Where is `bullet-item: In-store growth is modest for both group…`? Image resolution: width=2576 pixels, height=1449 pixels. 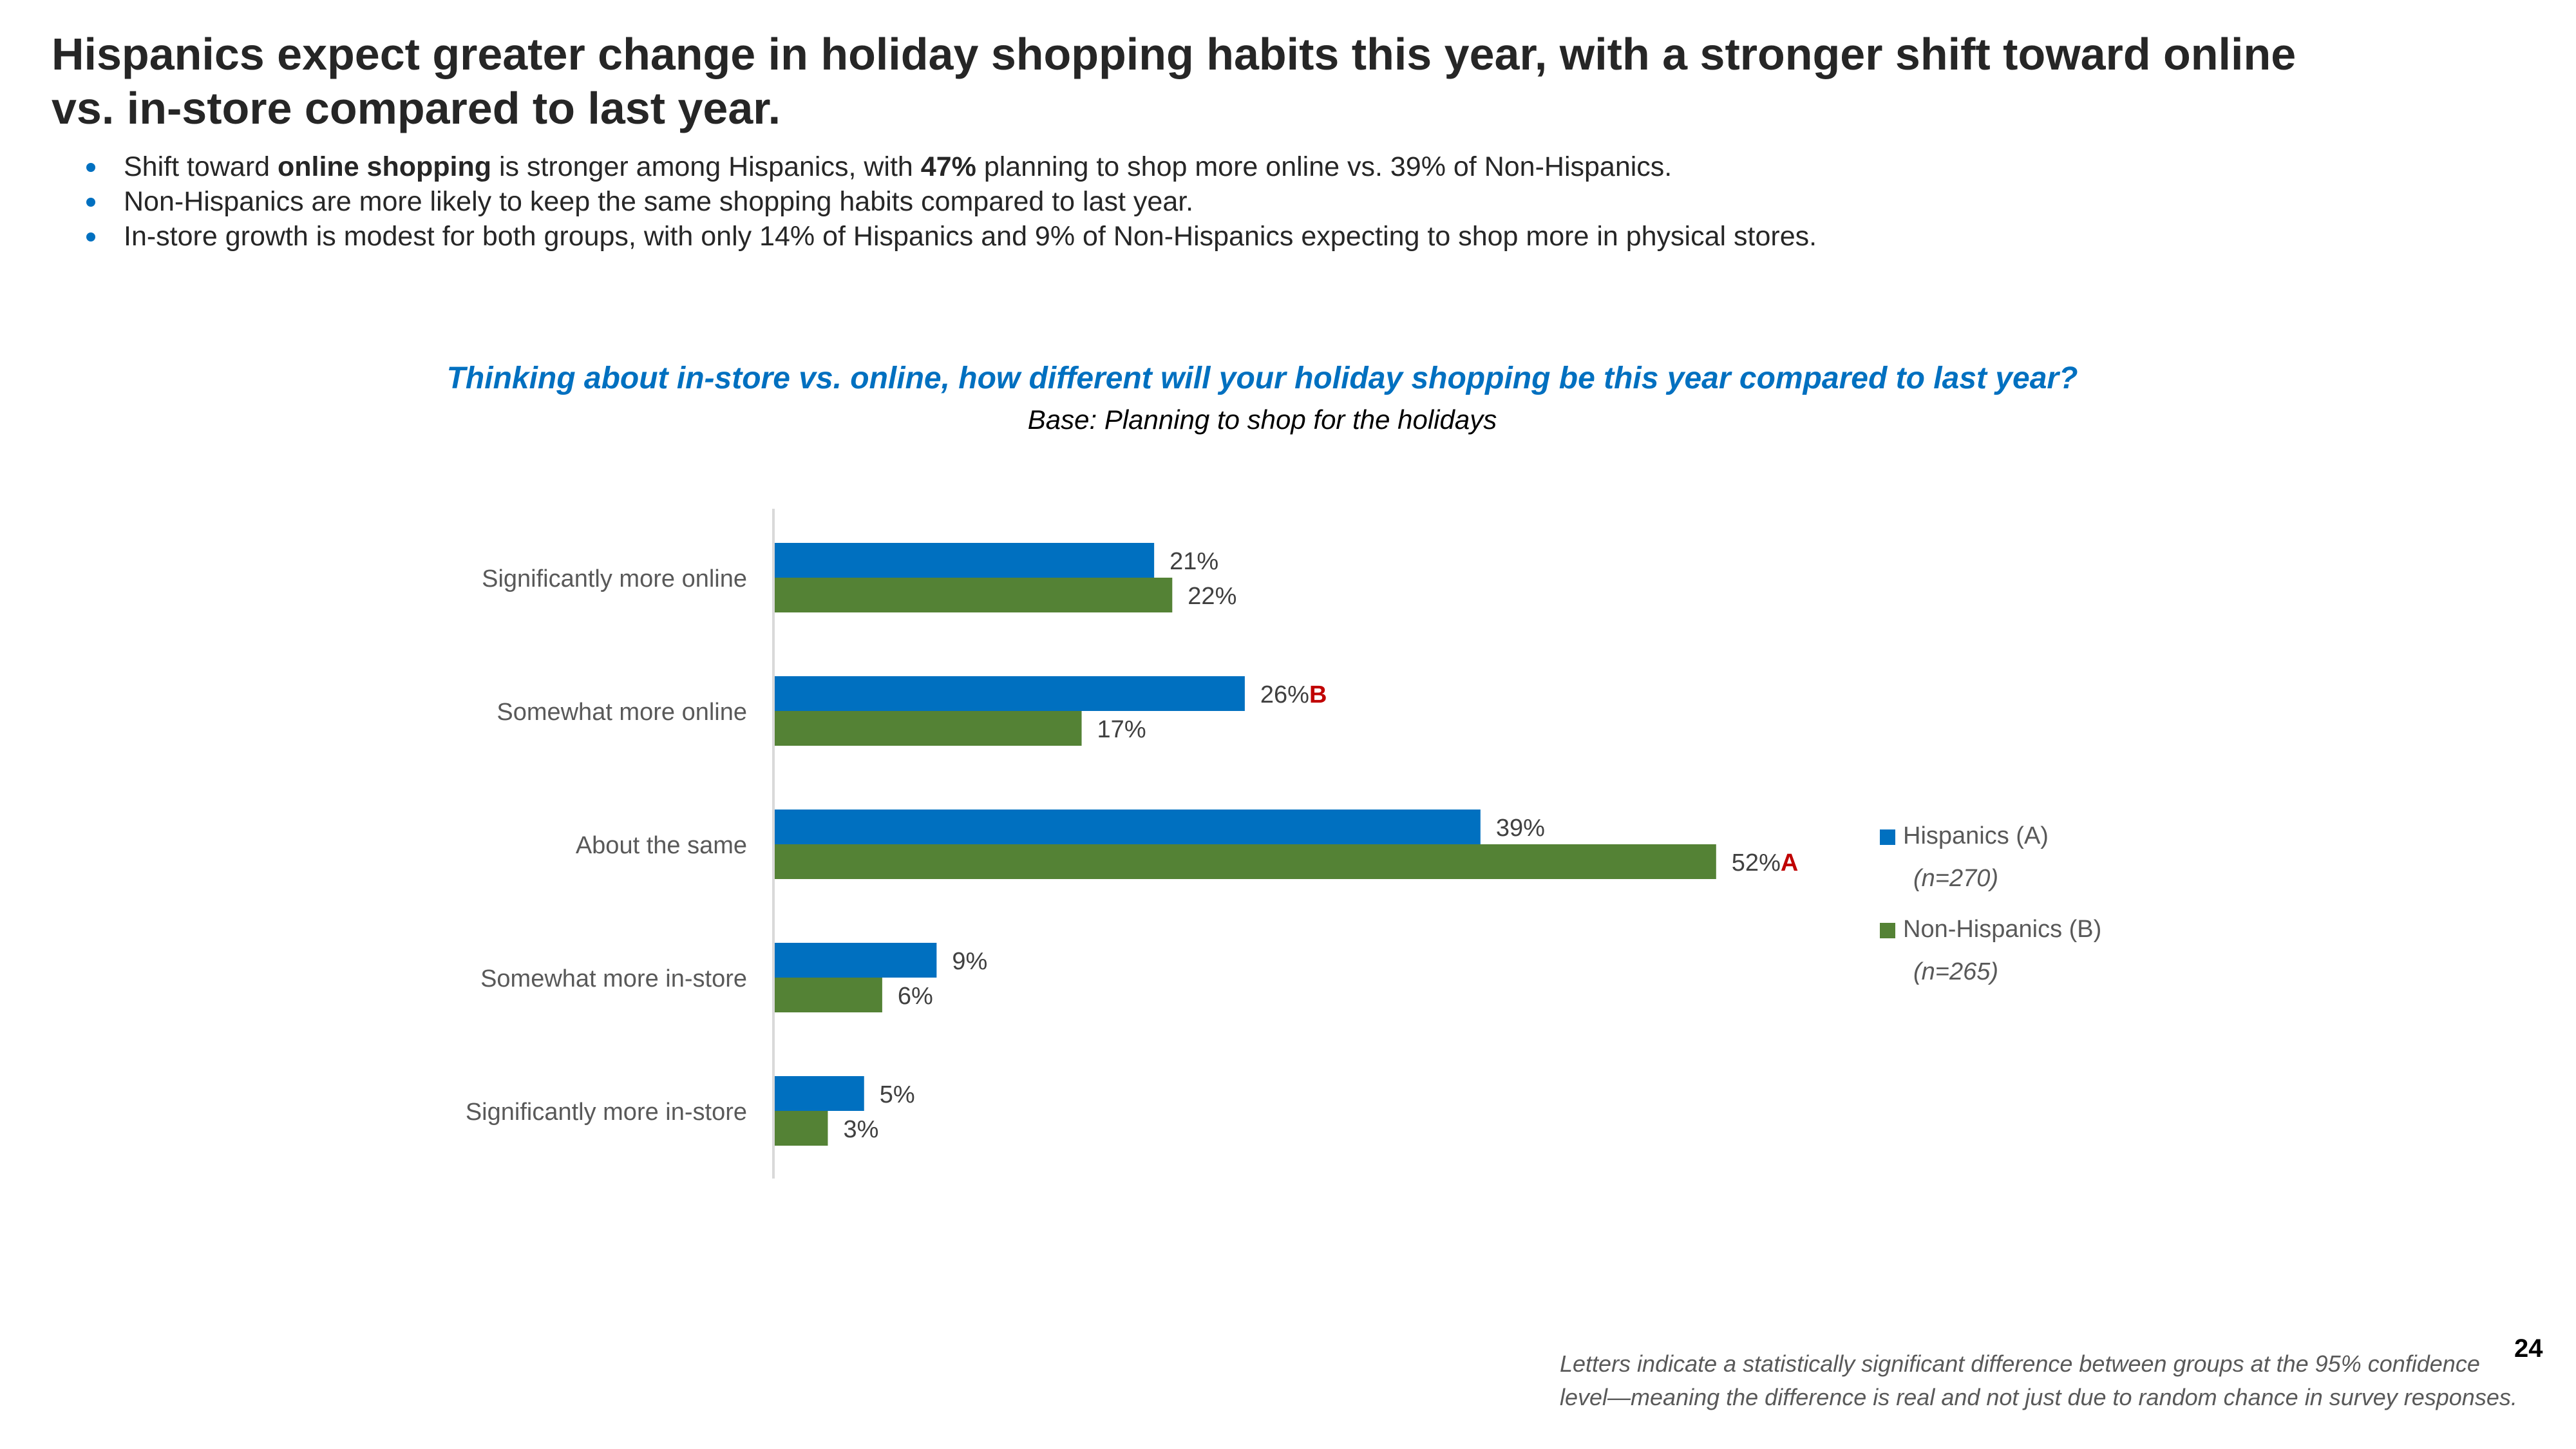 bullet-item: In-store growth is modest for both group… is located at coordinates (950, 237).